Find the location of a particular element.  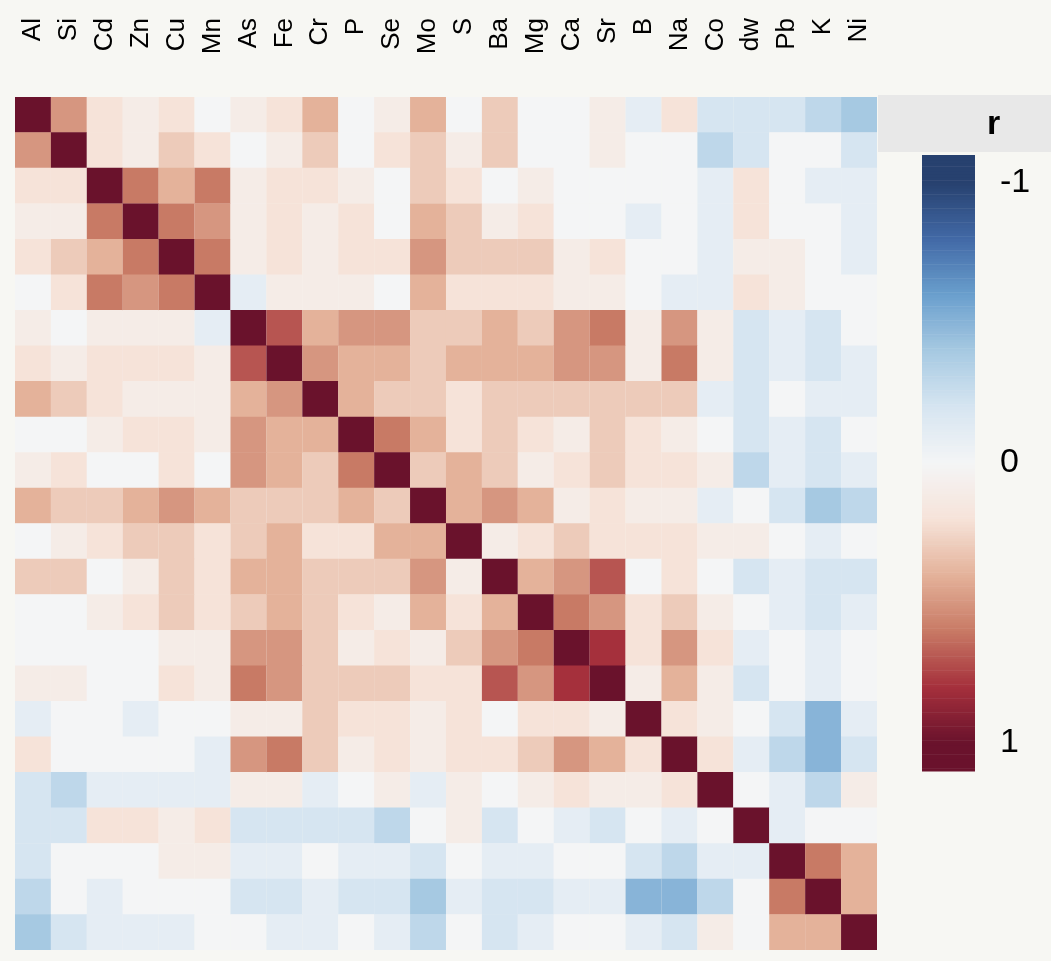

x-tick-label: Mn is located at coordinates (210, 36).